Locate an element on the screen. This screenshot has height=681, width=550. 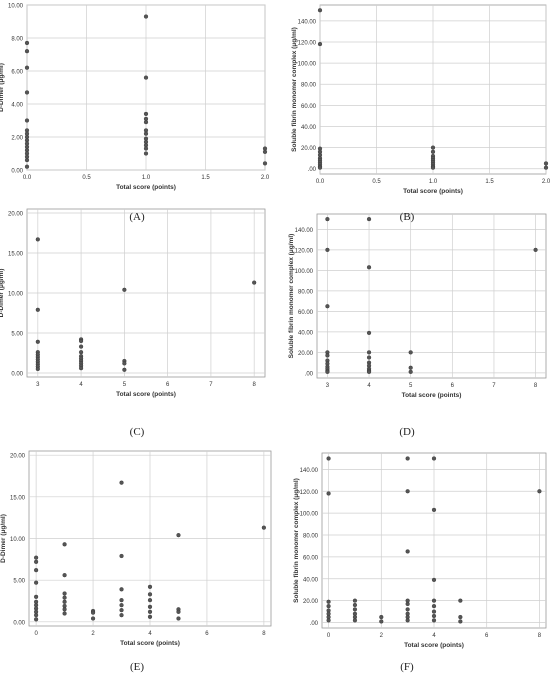
panel-label-e: (E) is located at coordinates (137, 667).